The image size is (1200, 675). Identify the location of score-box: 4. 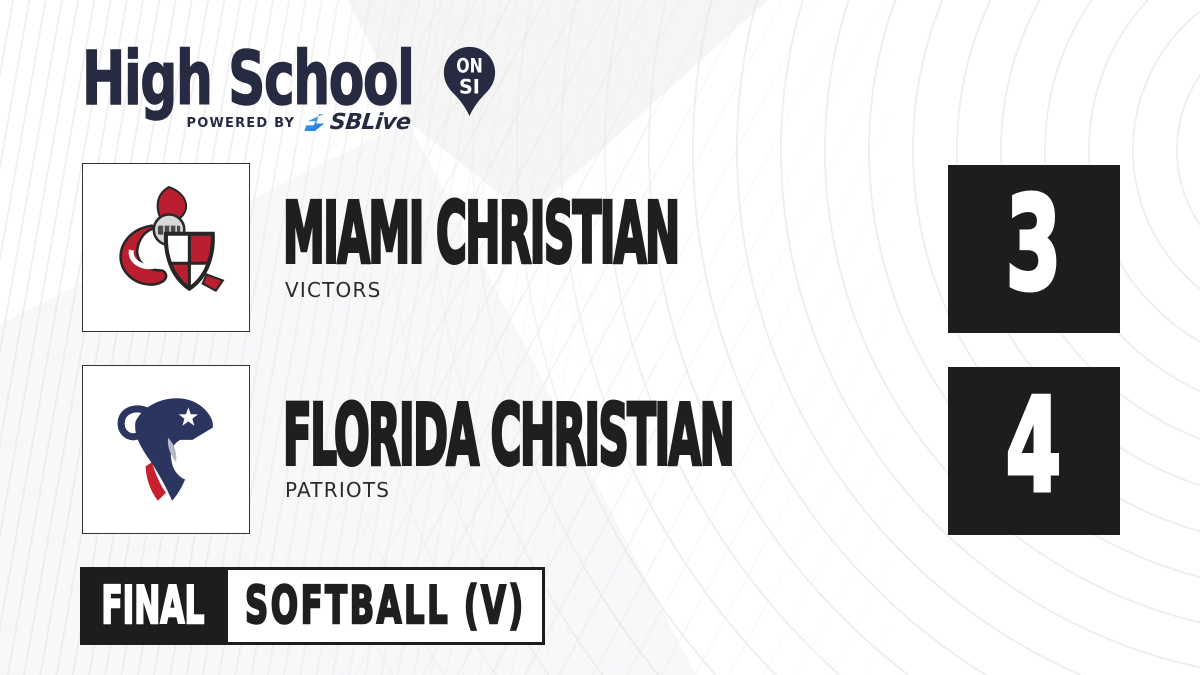
(1034, 451).